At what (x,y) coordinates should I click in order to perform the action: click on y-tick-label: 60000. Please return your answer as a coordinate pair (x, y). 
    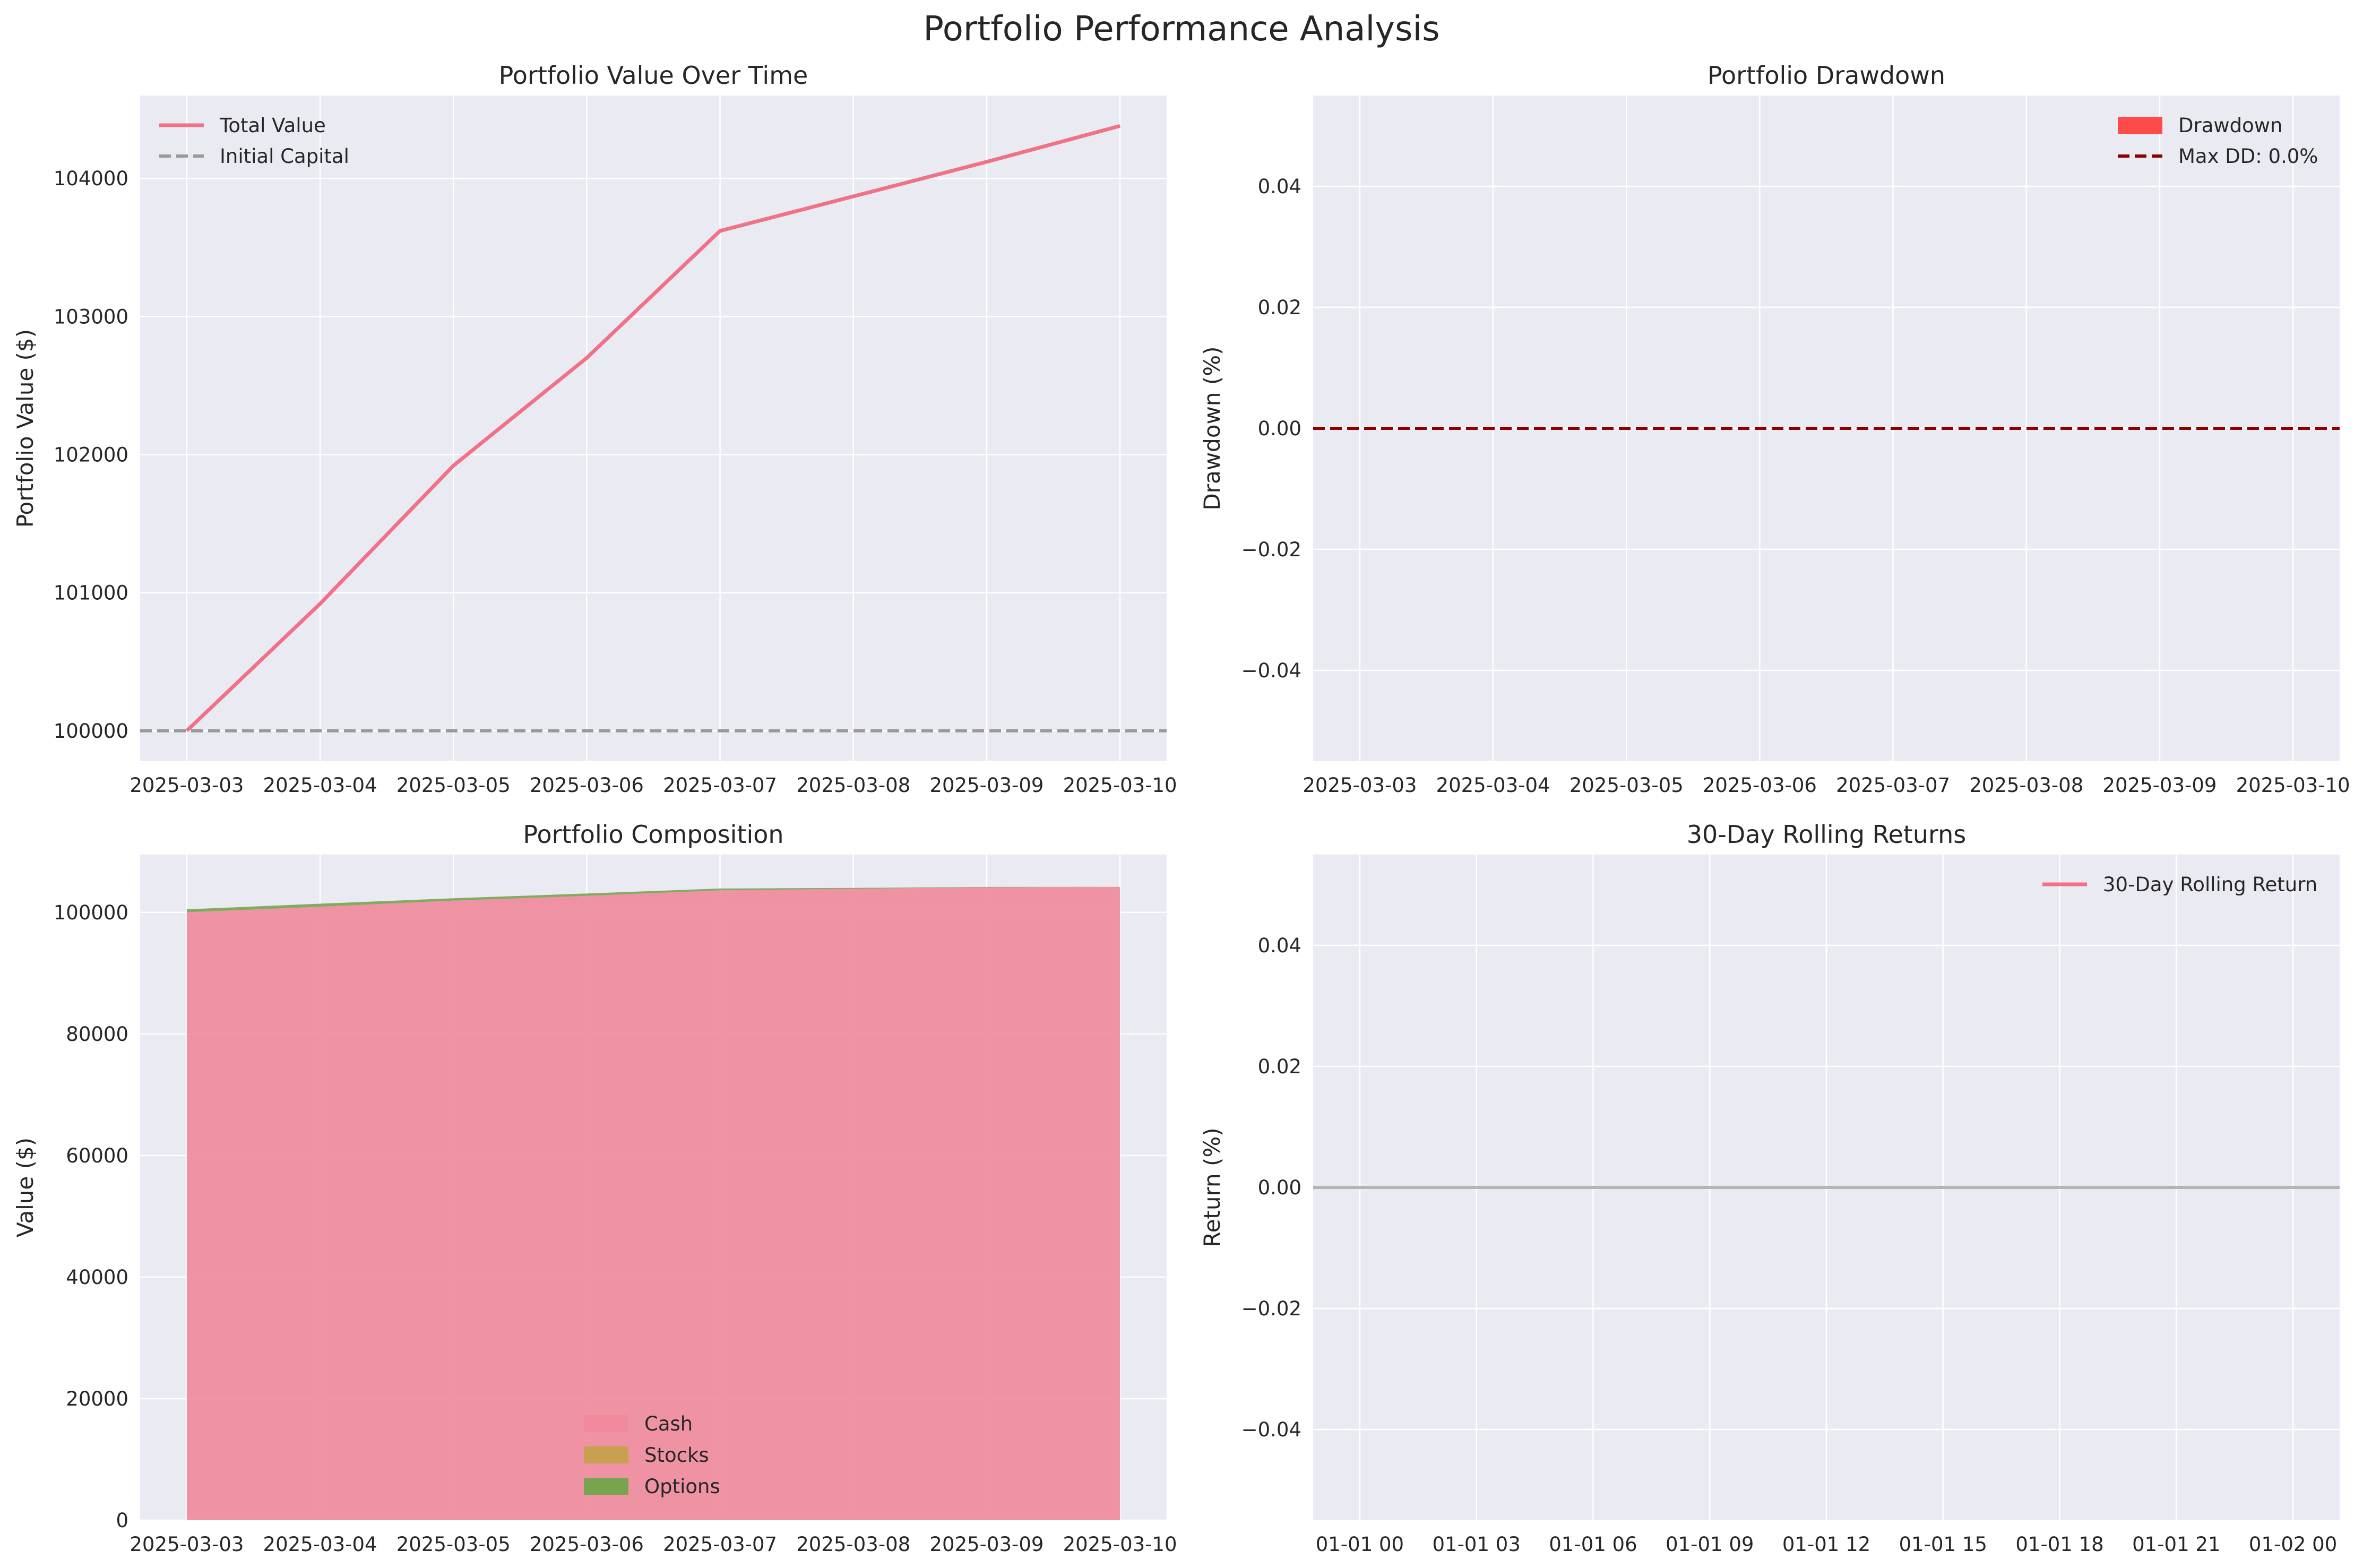
    Looking at the image, I should click on (97, 1155).